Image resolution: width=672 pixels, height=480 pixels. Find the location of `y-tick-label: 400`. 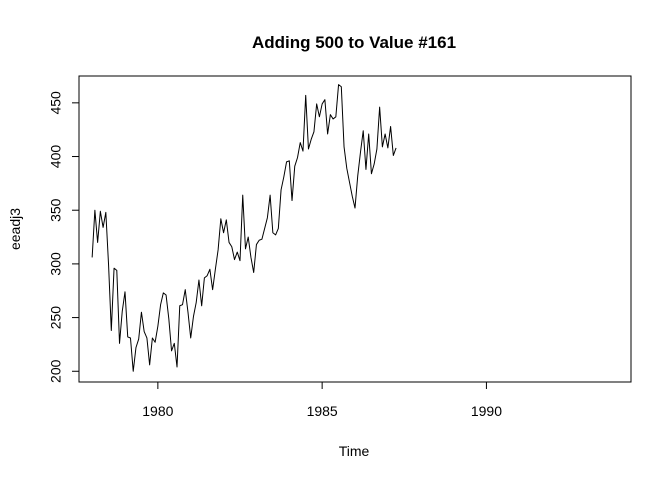

y-tick-label: 400 is located at coordinates (56, 157).